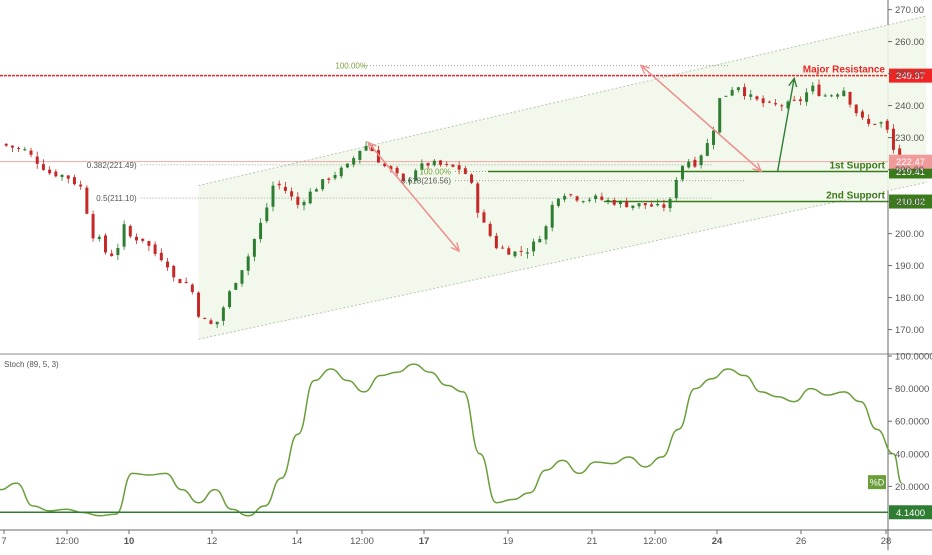  I want to click on last-price-label: 222.47, so click(910, 162).